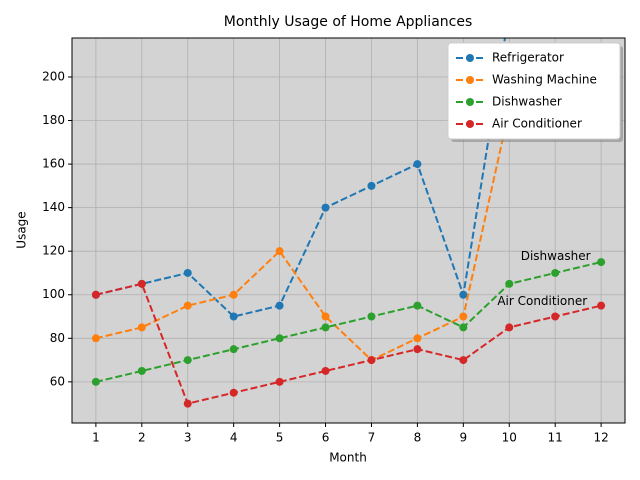 The width and height of the screenshot is (640, 480). What do you see at coordinates (528, 58) in the screenshot?
I see `legend-label: Refrigerator` at bounding box center [528, 58].